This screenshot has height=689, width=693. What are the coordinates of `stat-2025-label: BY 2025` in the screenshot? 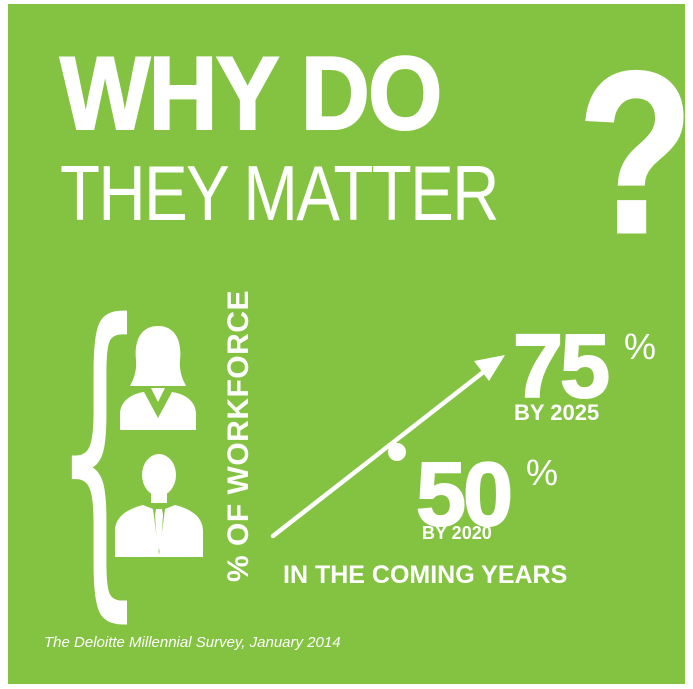 It's located at (557, 412).